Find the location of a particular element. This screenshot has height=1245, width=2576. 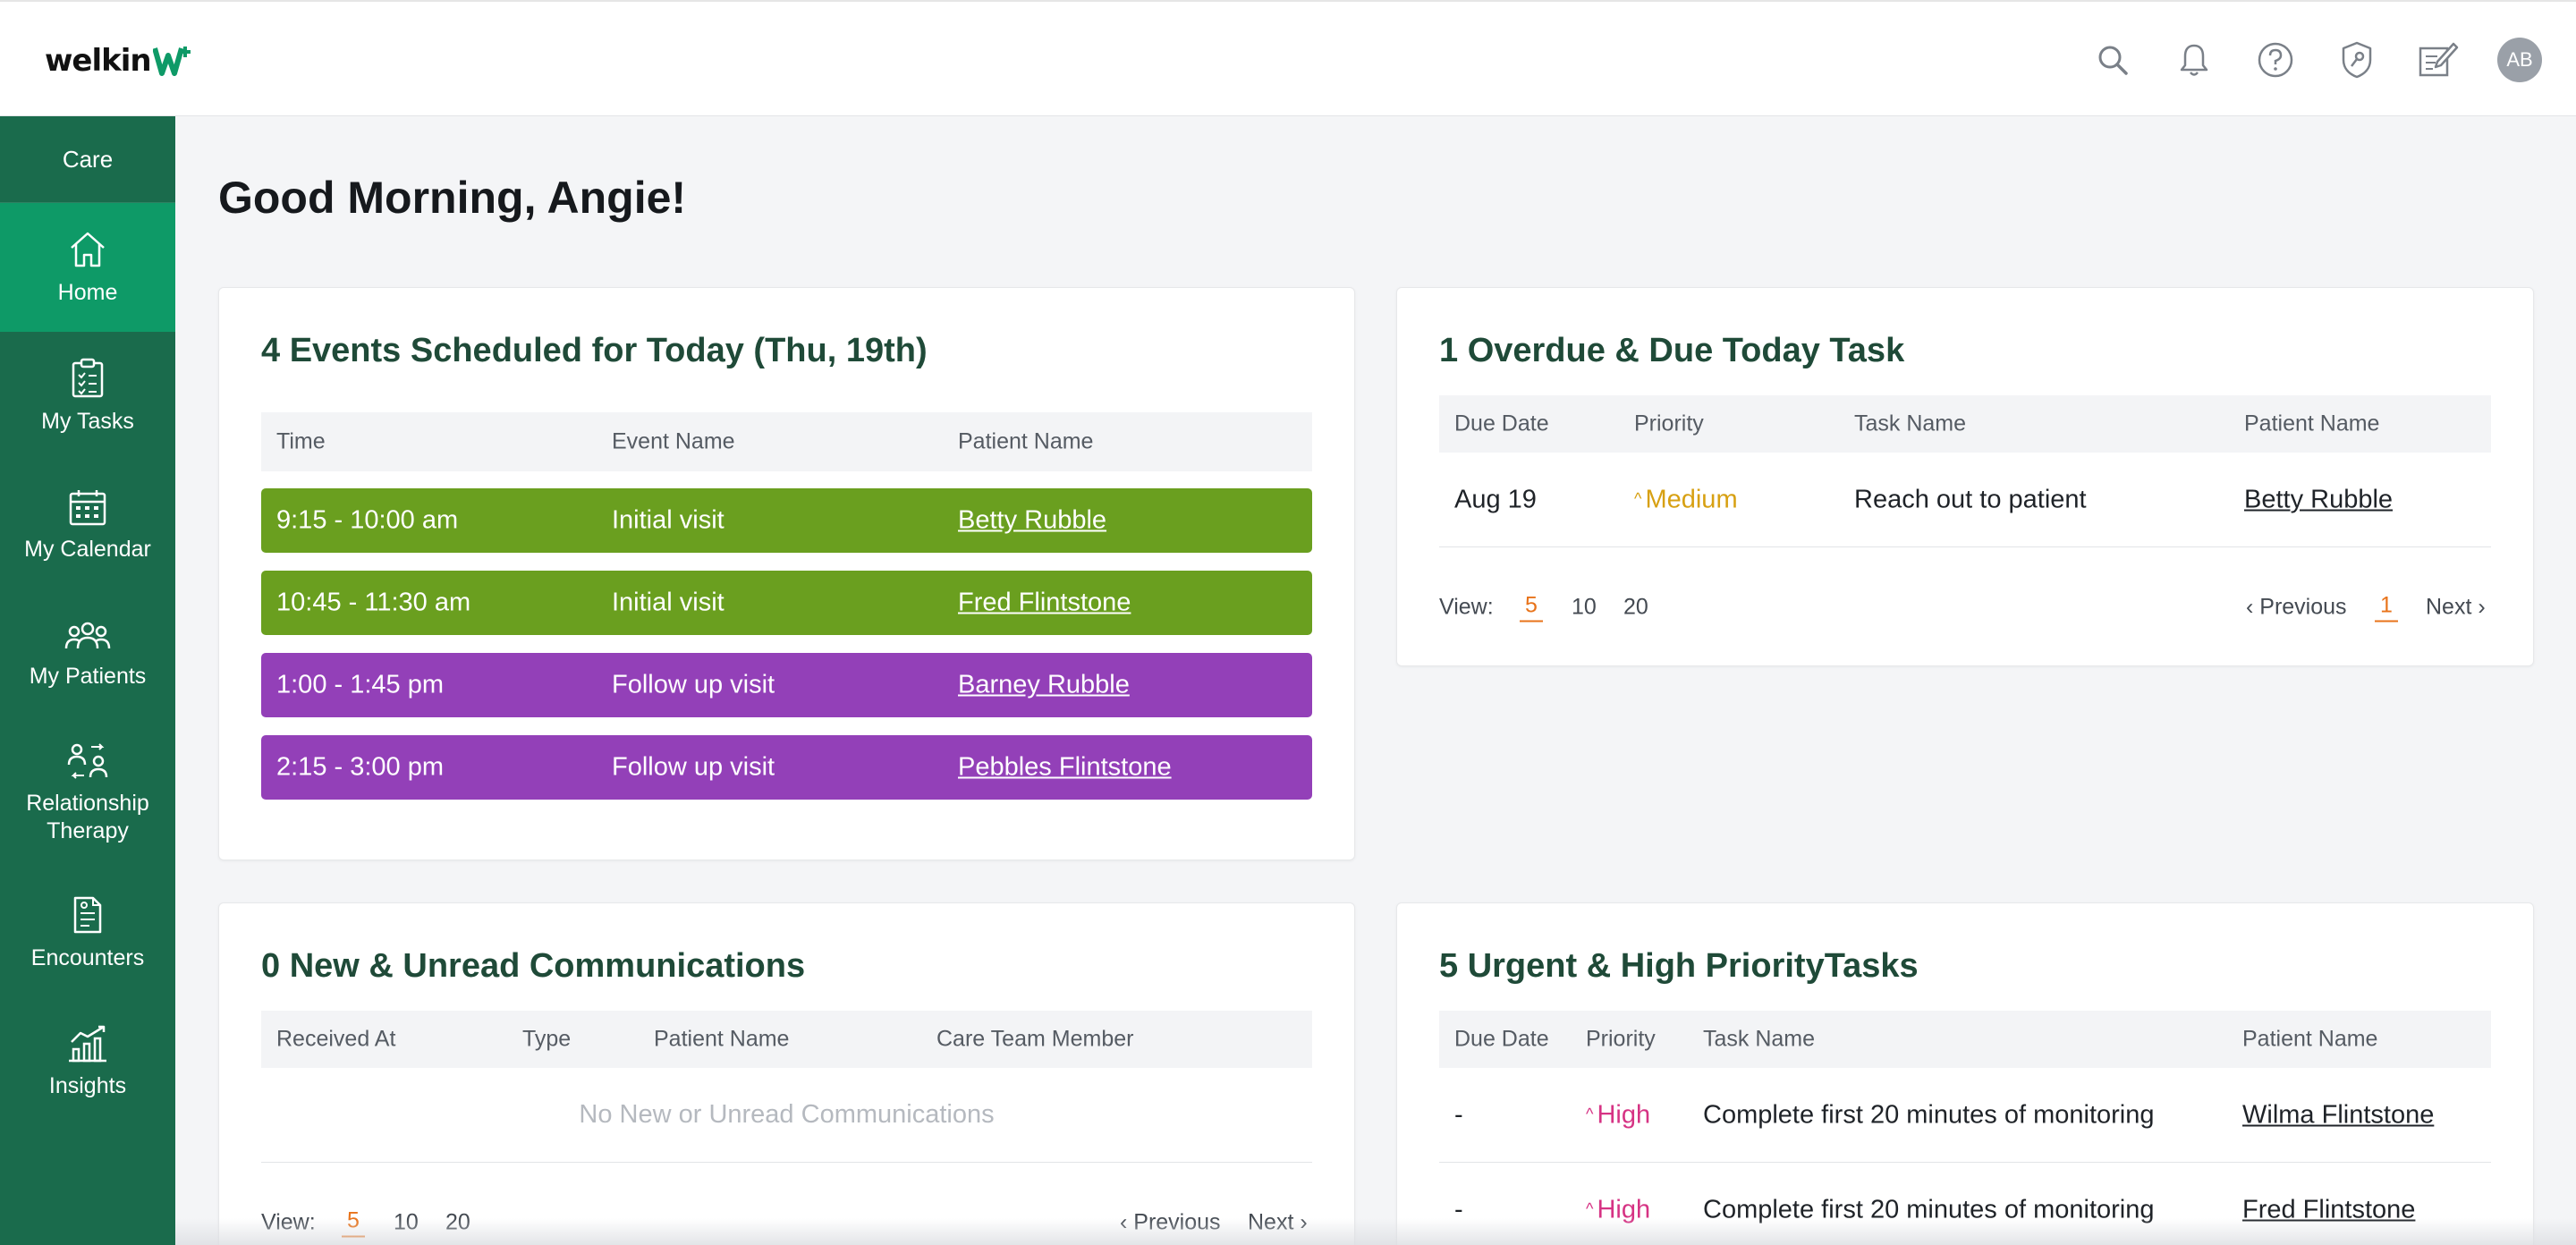

due-date: Aug 19 is located at coordinates (1495, 499).